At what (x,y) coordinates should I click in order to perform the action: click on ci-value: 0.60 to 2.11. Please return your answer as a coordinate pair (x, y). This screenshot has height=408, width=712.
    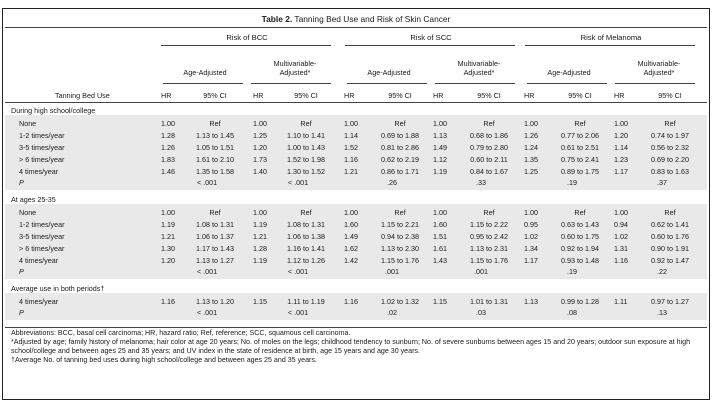
    Looking at the image, I should click on (489, 159).